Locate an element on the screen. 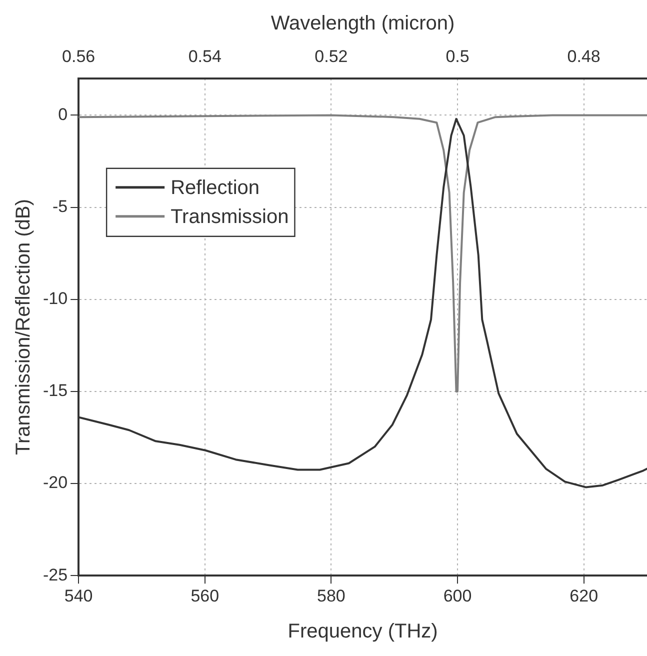 Image resolution: width=647 pixels, height=656 pixels. legend-label: Transmission is located at coordinates (229, 217).